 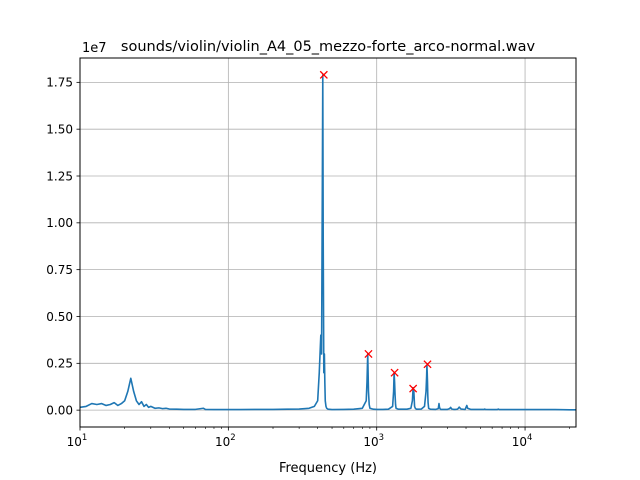 What do you see at coordinates (59, 364) in the screenshot?
I see `y-tick-label: 0.25` at bounding box center [59, 364].